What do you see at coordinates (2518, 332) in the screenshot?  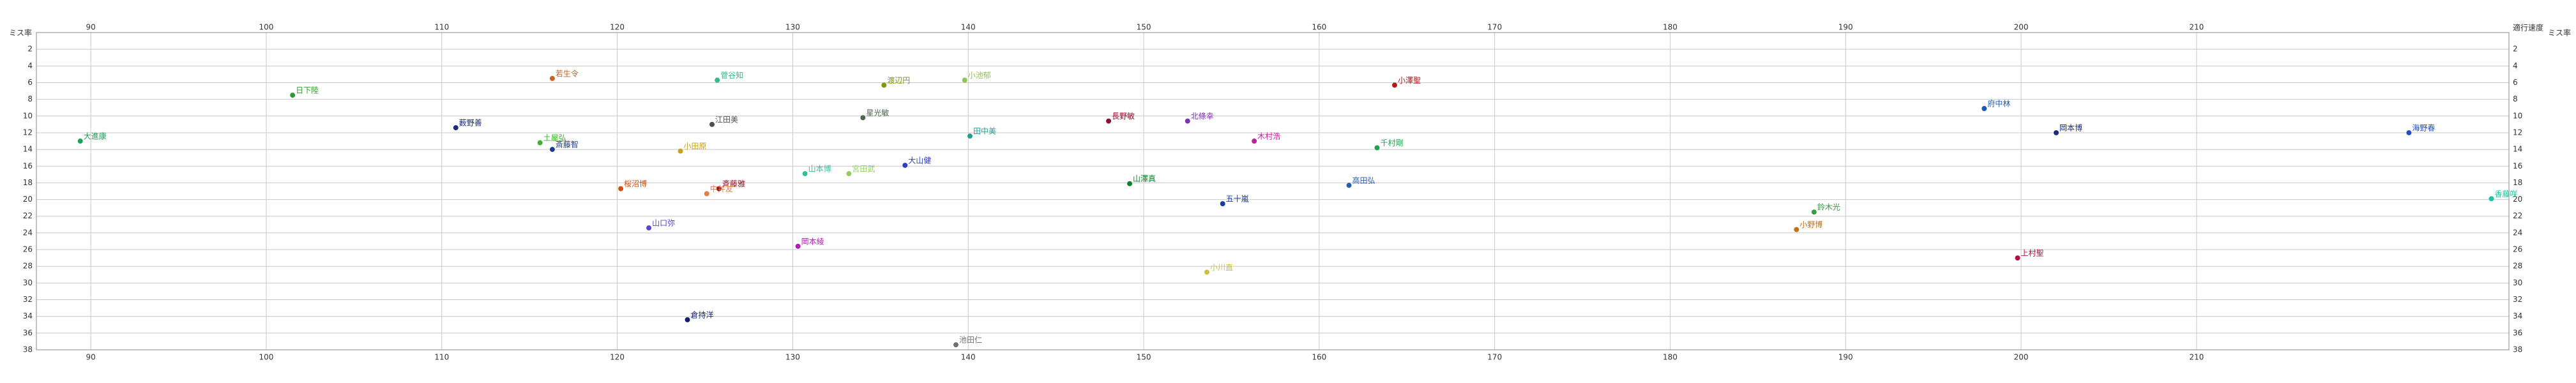 I see `y-tick-label-right: 36` at bounding box center [2518, 332].